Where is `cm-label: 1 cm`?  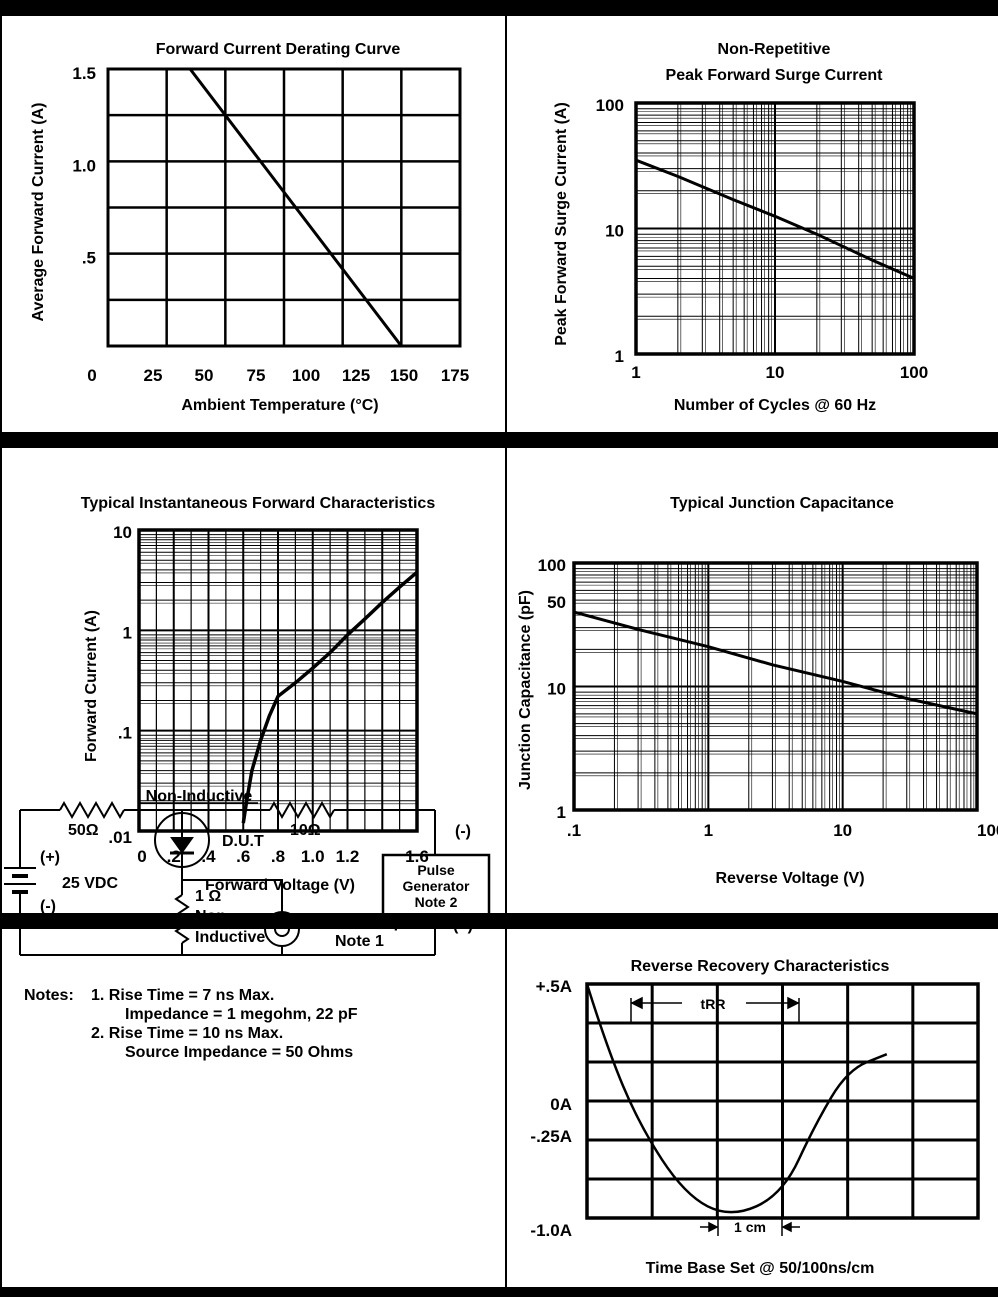 cm-label: 1 cm is located at coordinates (750, 1227).